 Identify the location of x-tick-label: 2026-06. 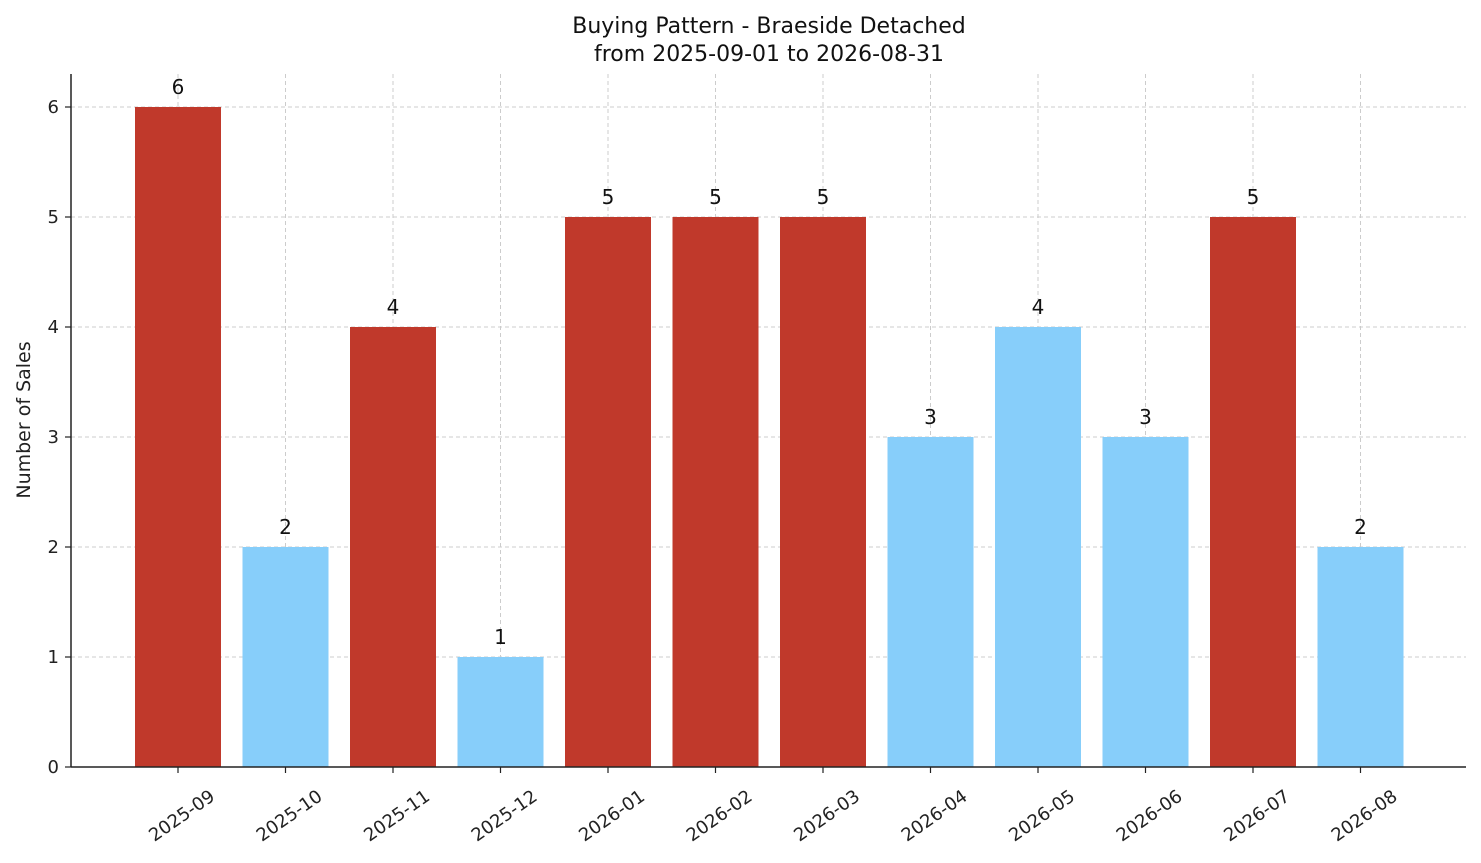
(1150, 816).